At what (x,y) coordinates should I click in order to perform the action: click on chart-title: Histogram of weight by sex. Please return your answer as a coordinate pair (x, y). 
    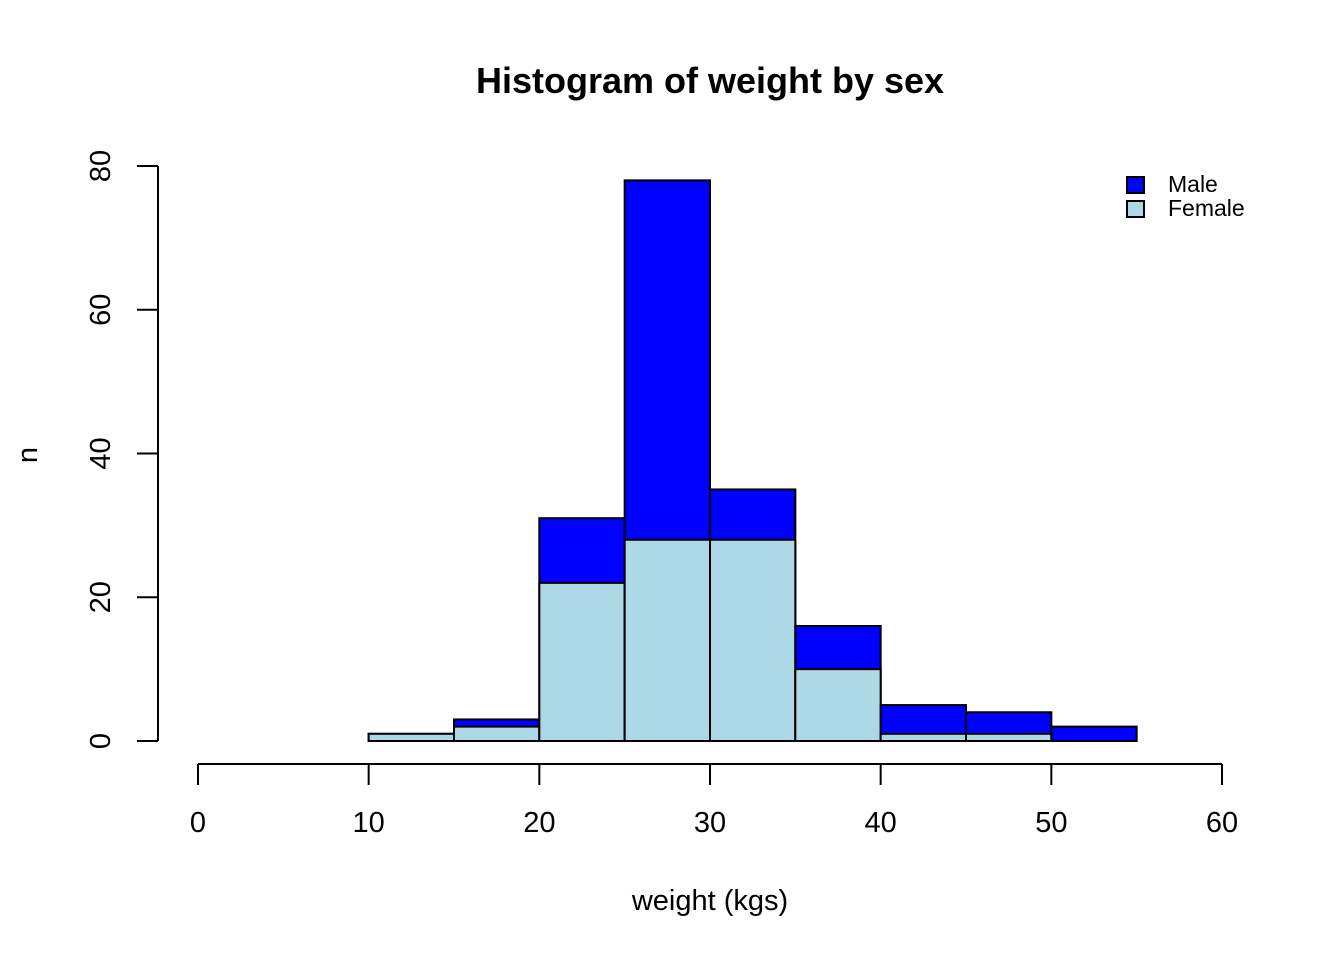
    Looking at the image, I should click on (710, 80).